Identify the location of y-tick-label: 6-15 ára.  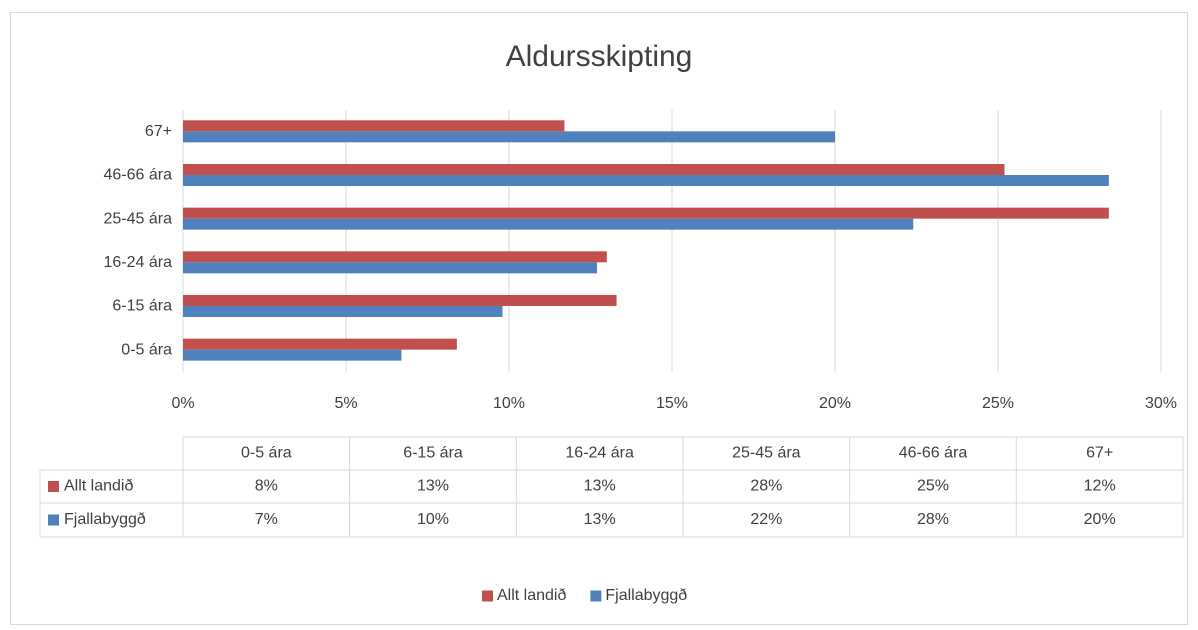
(142, 306).